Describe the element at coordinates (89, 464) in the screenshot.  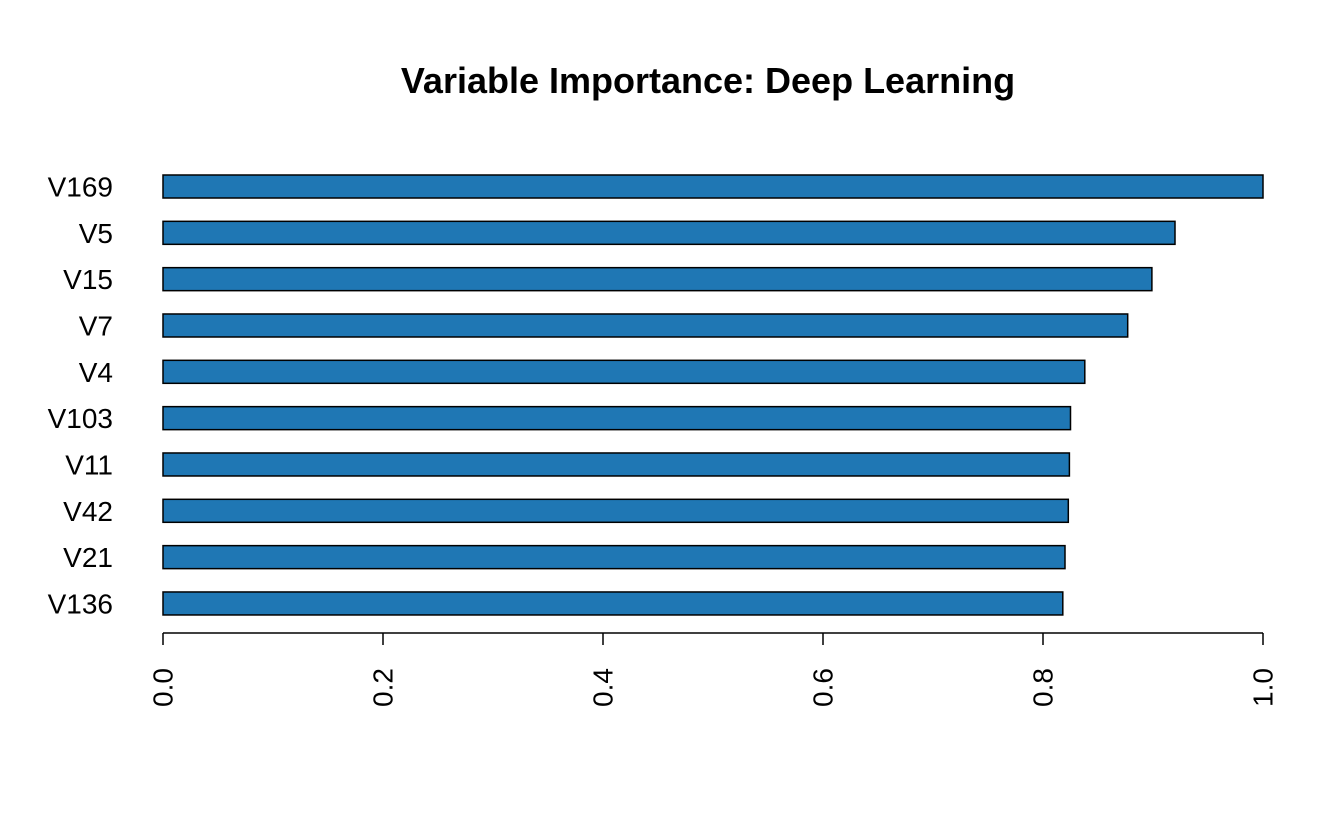
I see `category-label-v11: V11` at that location.